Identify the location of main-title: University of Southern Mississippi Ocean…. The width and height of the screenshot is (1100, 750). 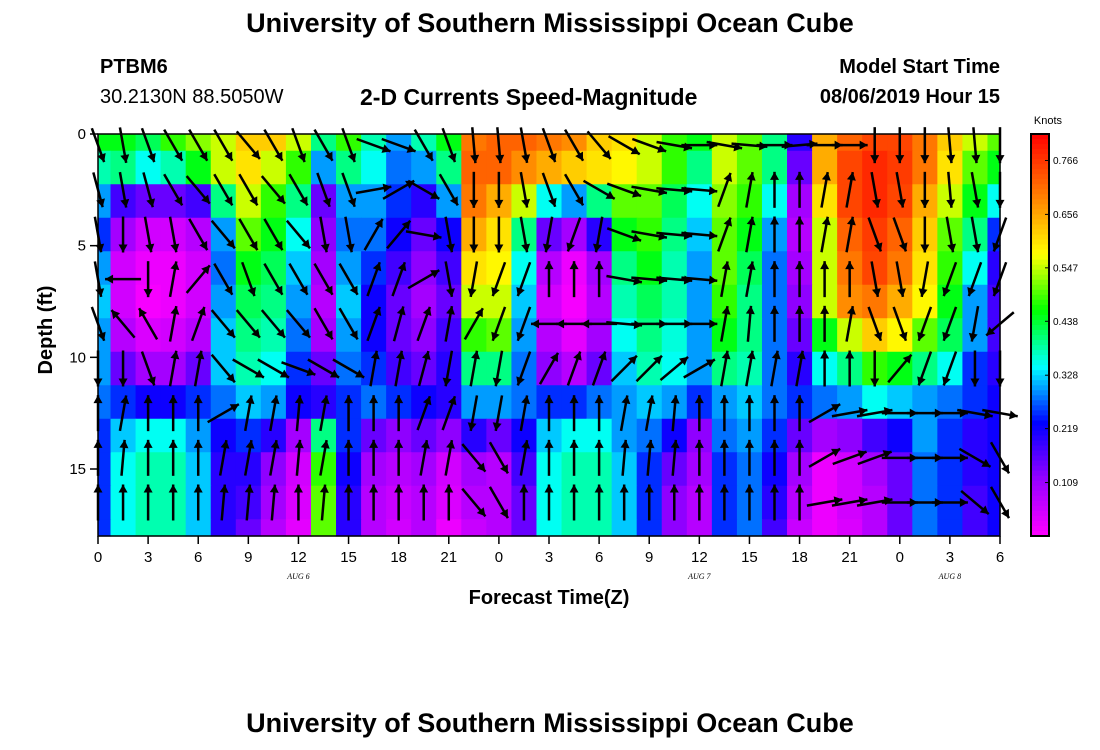
(550, 23).